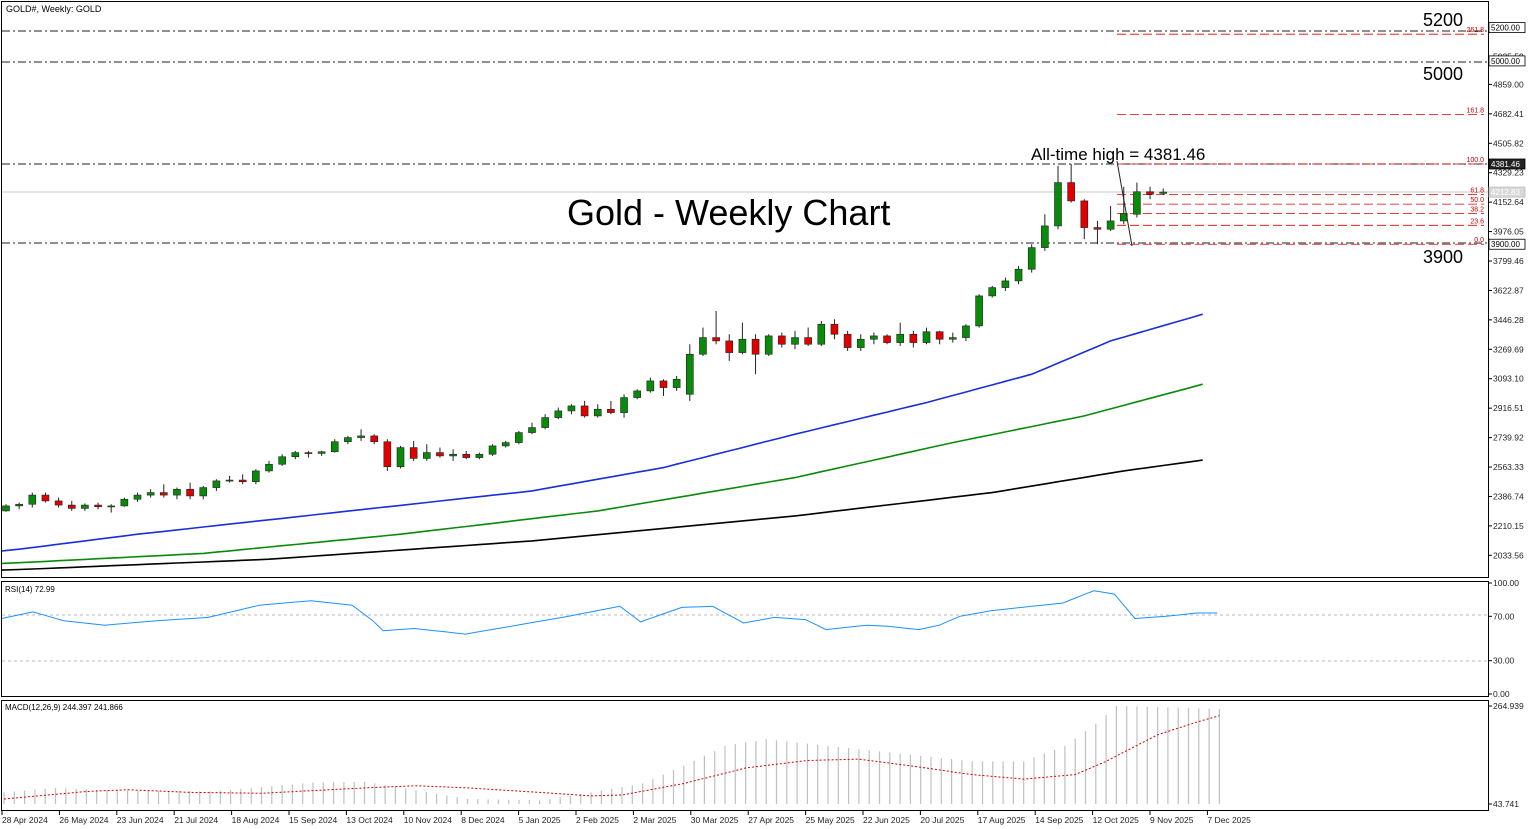 The width and height of the screenshot is (1536, 829). Describe the element at coordinates (654, 820) in the screenshot. I see `time-tick-label: 2 Mar 2025` at that location.